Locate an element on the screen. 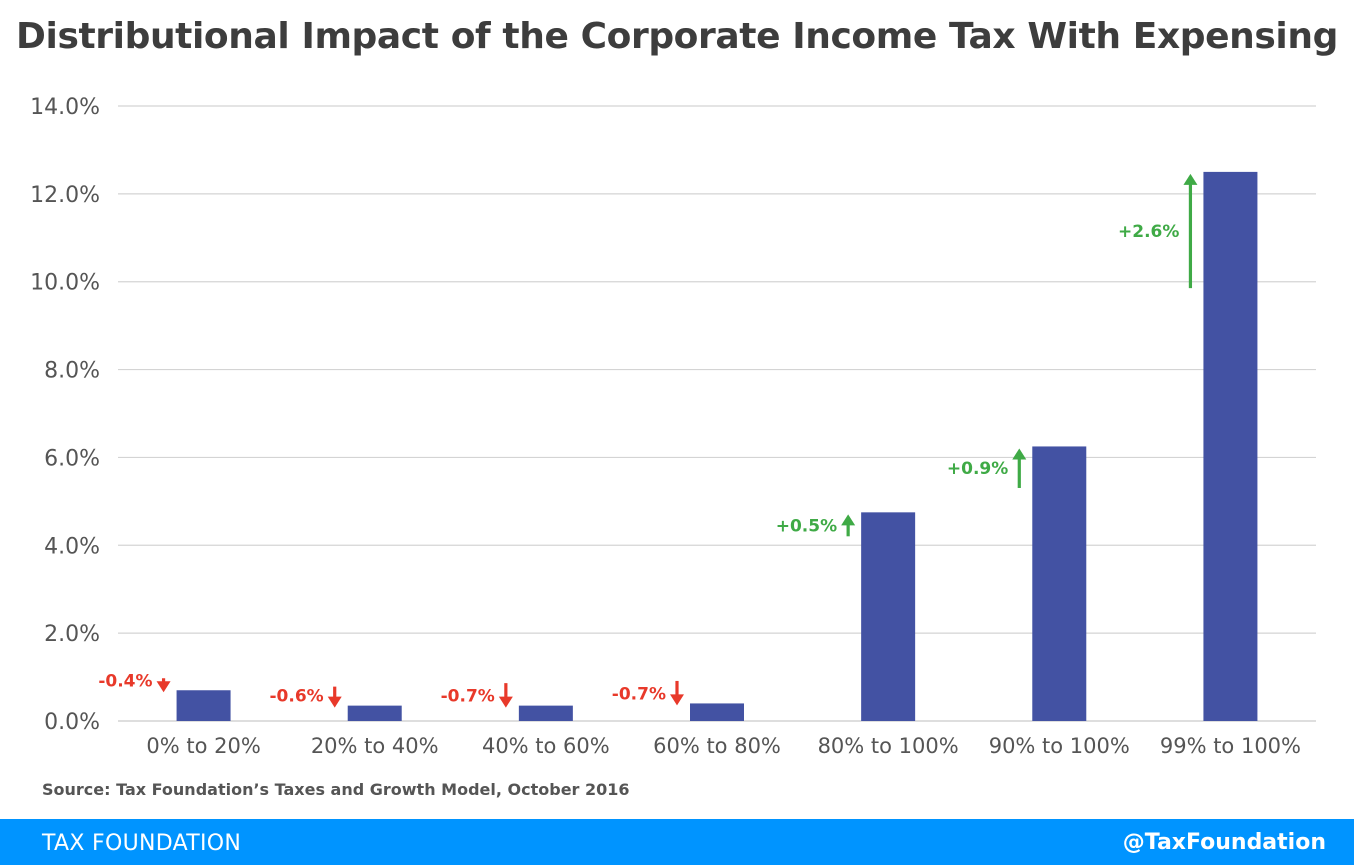 This screenshot has width=1354, height=865. change-label: -0.6% is located at coordinates (296, 697).